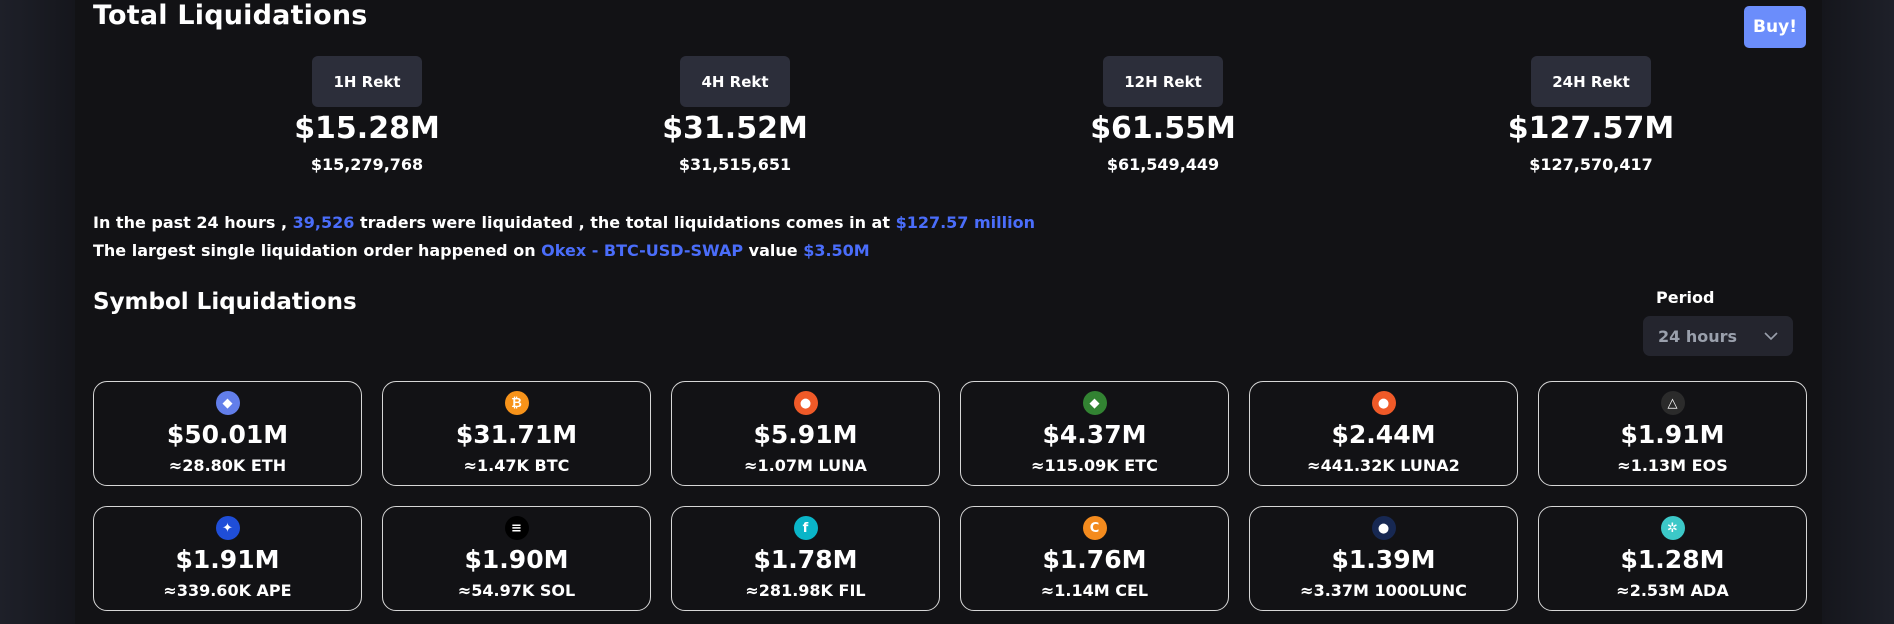  What do you see at coordinates (1163, 128) in the screenshot?
I see `rekt-value-12h: $61.55M` at bounding box center [1163, 128].